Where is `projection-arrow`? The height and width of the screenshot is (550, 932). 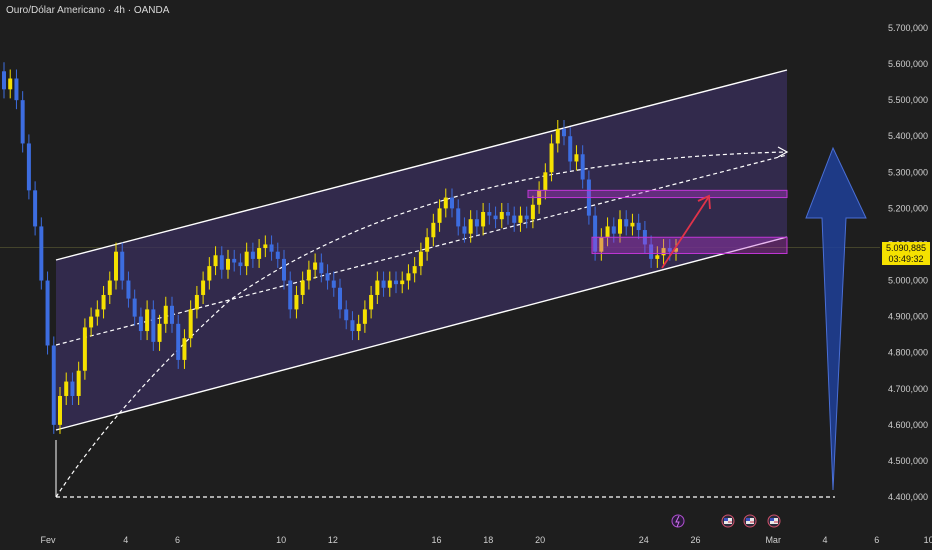 projection-arrow is located at coordinates (836, 318).